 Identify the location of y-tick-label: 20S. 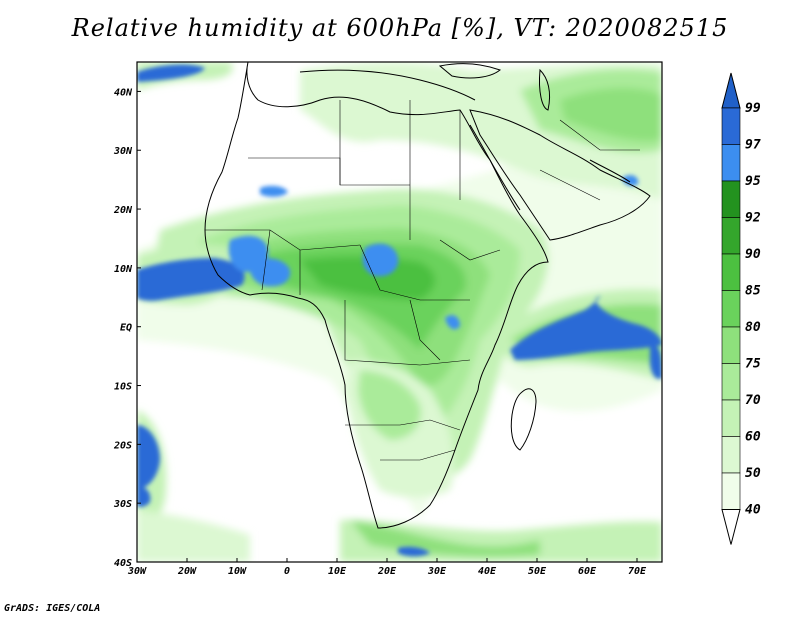
(122, 445).